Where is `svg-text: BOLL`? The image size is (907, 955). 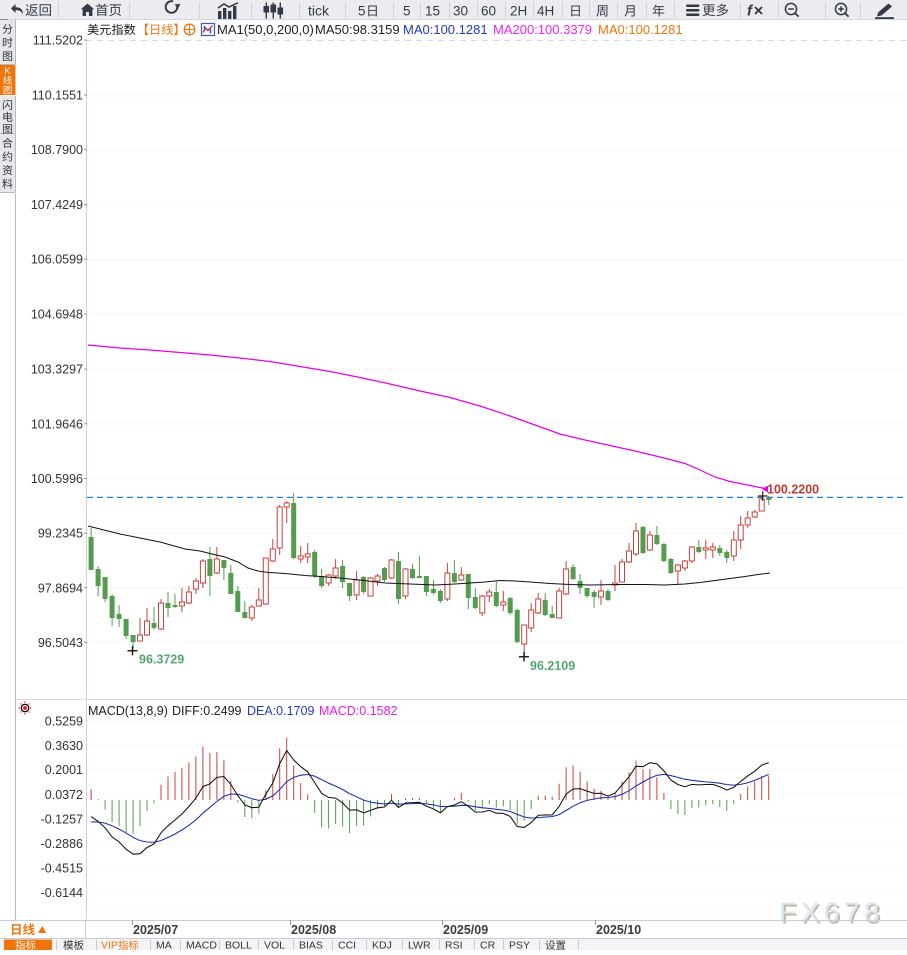
svg-text: BOLL is located at coordinates (238, 945).